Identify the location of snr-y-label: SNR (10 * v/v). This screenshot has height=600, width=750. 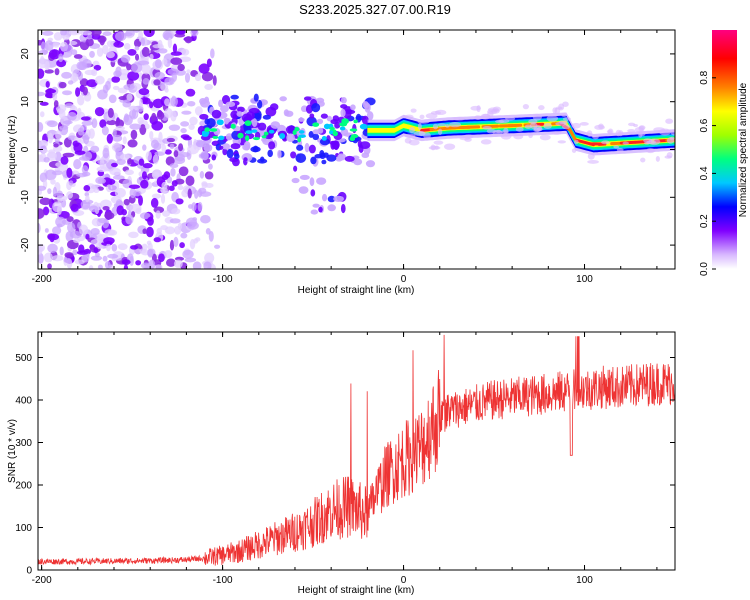
(12, 451).